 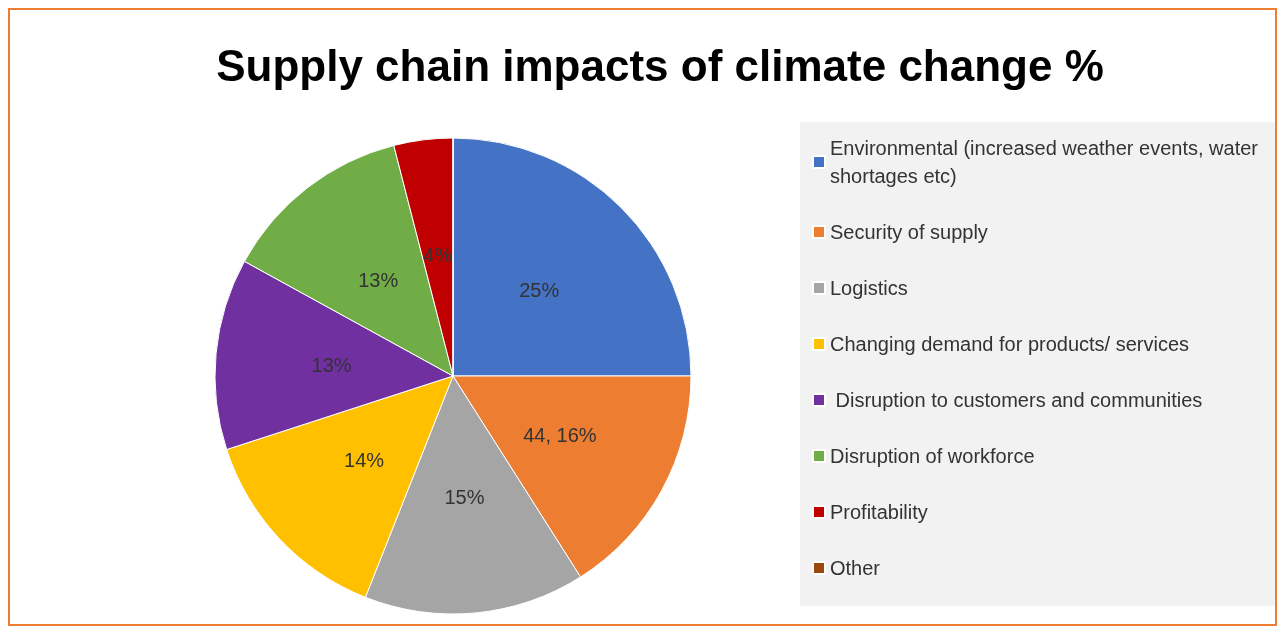 I want to click on legend-label: Logistics, so click(x=869, y=288).